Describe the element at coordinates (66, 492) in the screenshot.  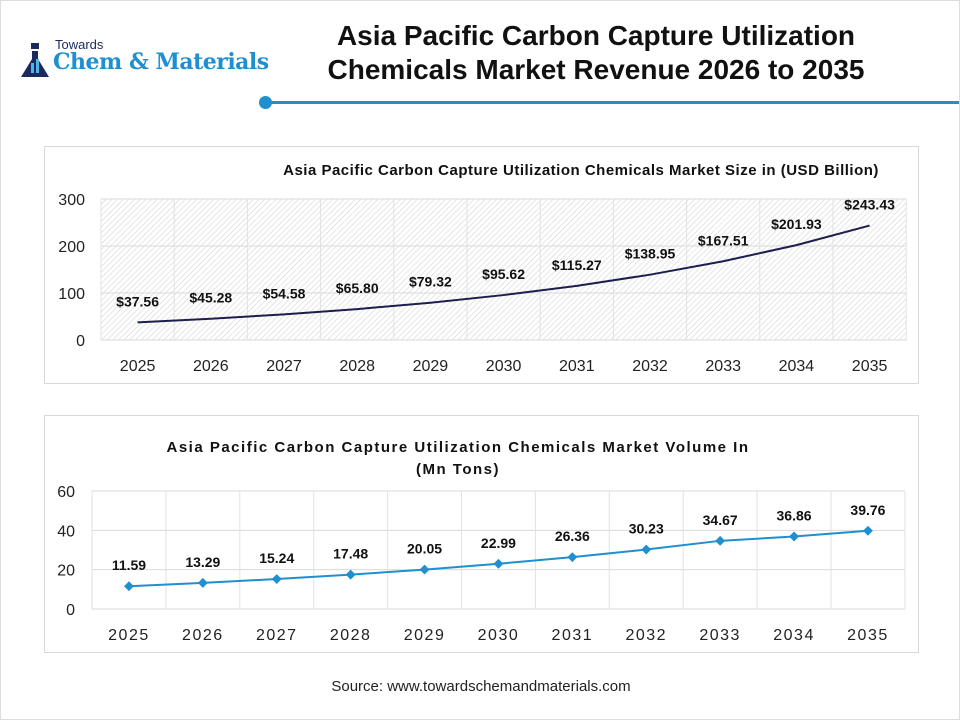
I see `y-tick-label: 60` at that location.